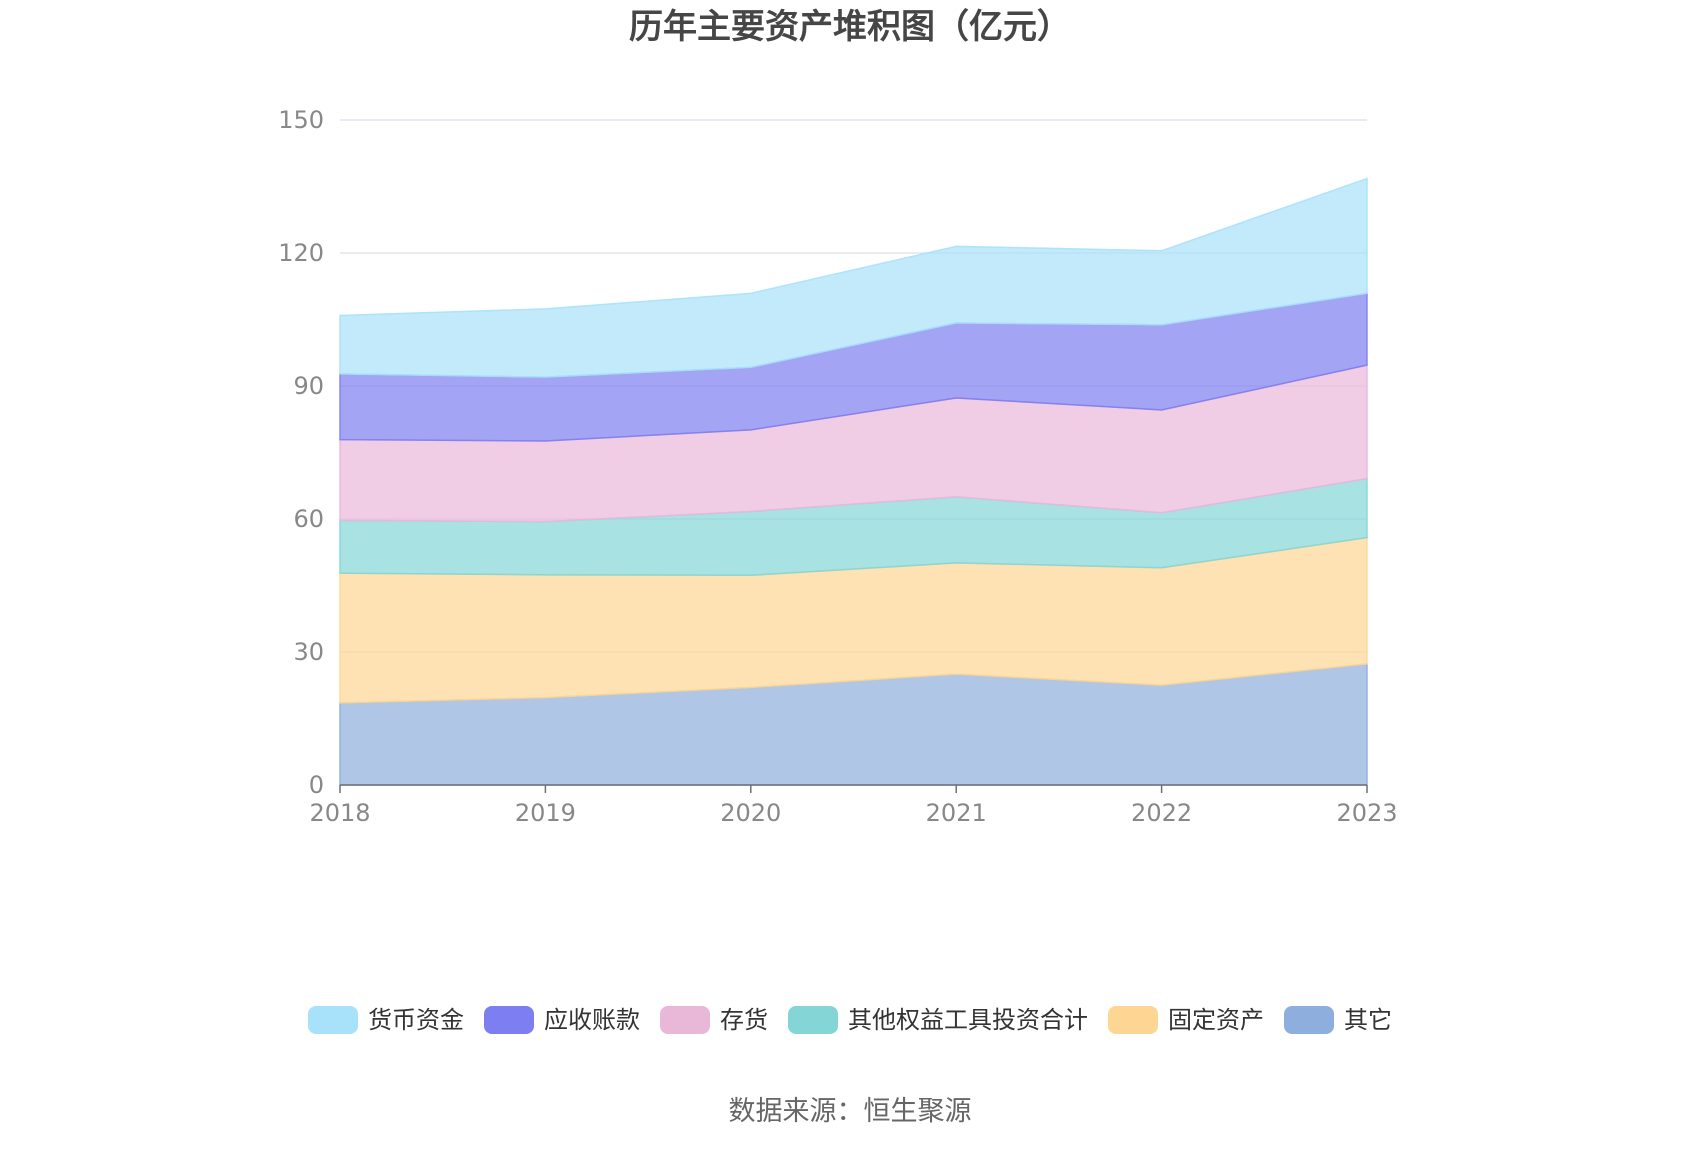 This screenshot has width=1700, height=1150. What do you see at coordinates (1366, 813) in the screenshot?
I see `x-tick-label: 2023` at bounding box center [1366, 813].